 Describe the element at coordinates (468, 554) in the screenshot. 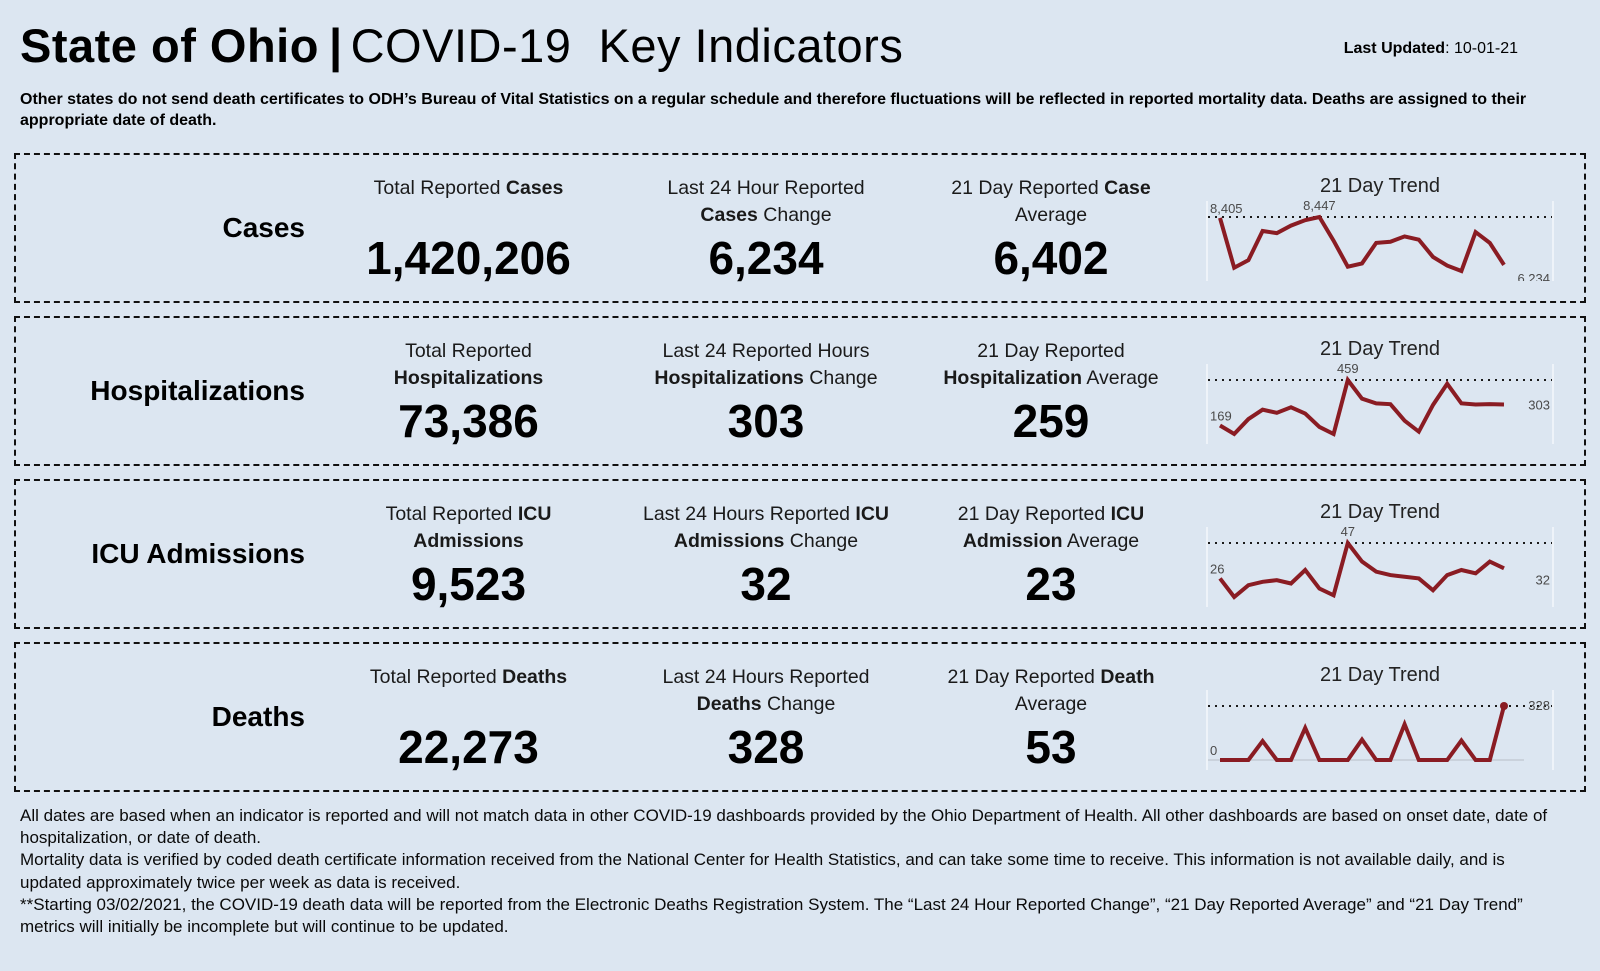

I see `icu-total-metric: Total Reported ICU Admissions 9,523` at that location.